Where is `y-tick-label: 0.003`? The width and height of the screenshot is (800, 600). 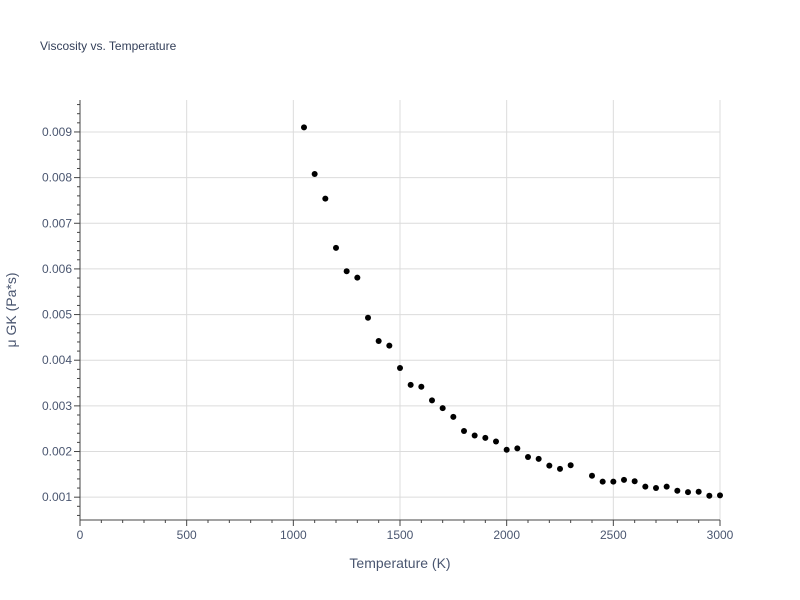 y-tick-label: 0.003 is located at coordinates (57, 406).